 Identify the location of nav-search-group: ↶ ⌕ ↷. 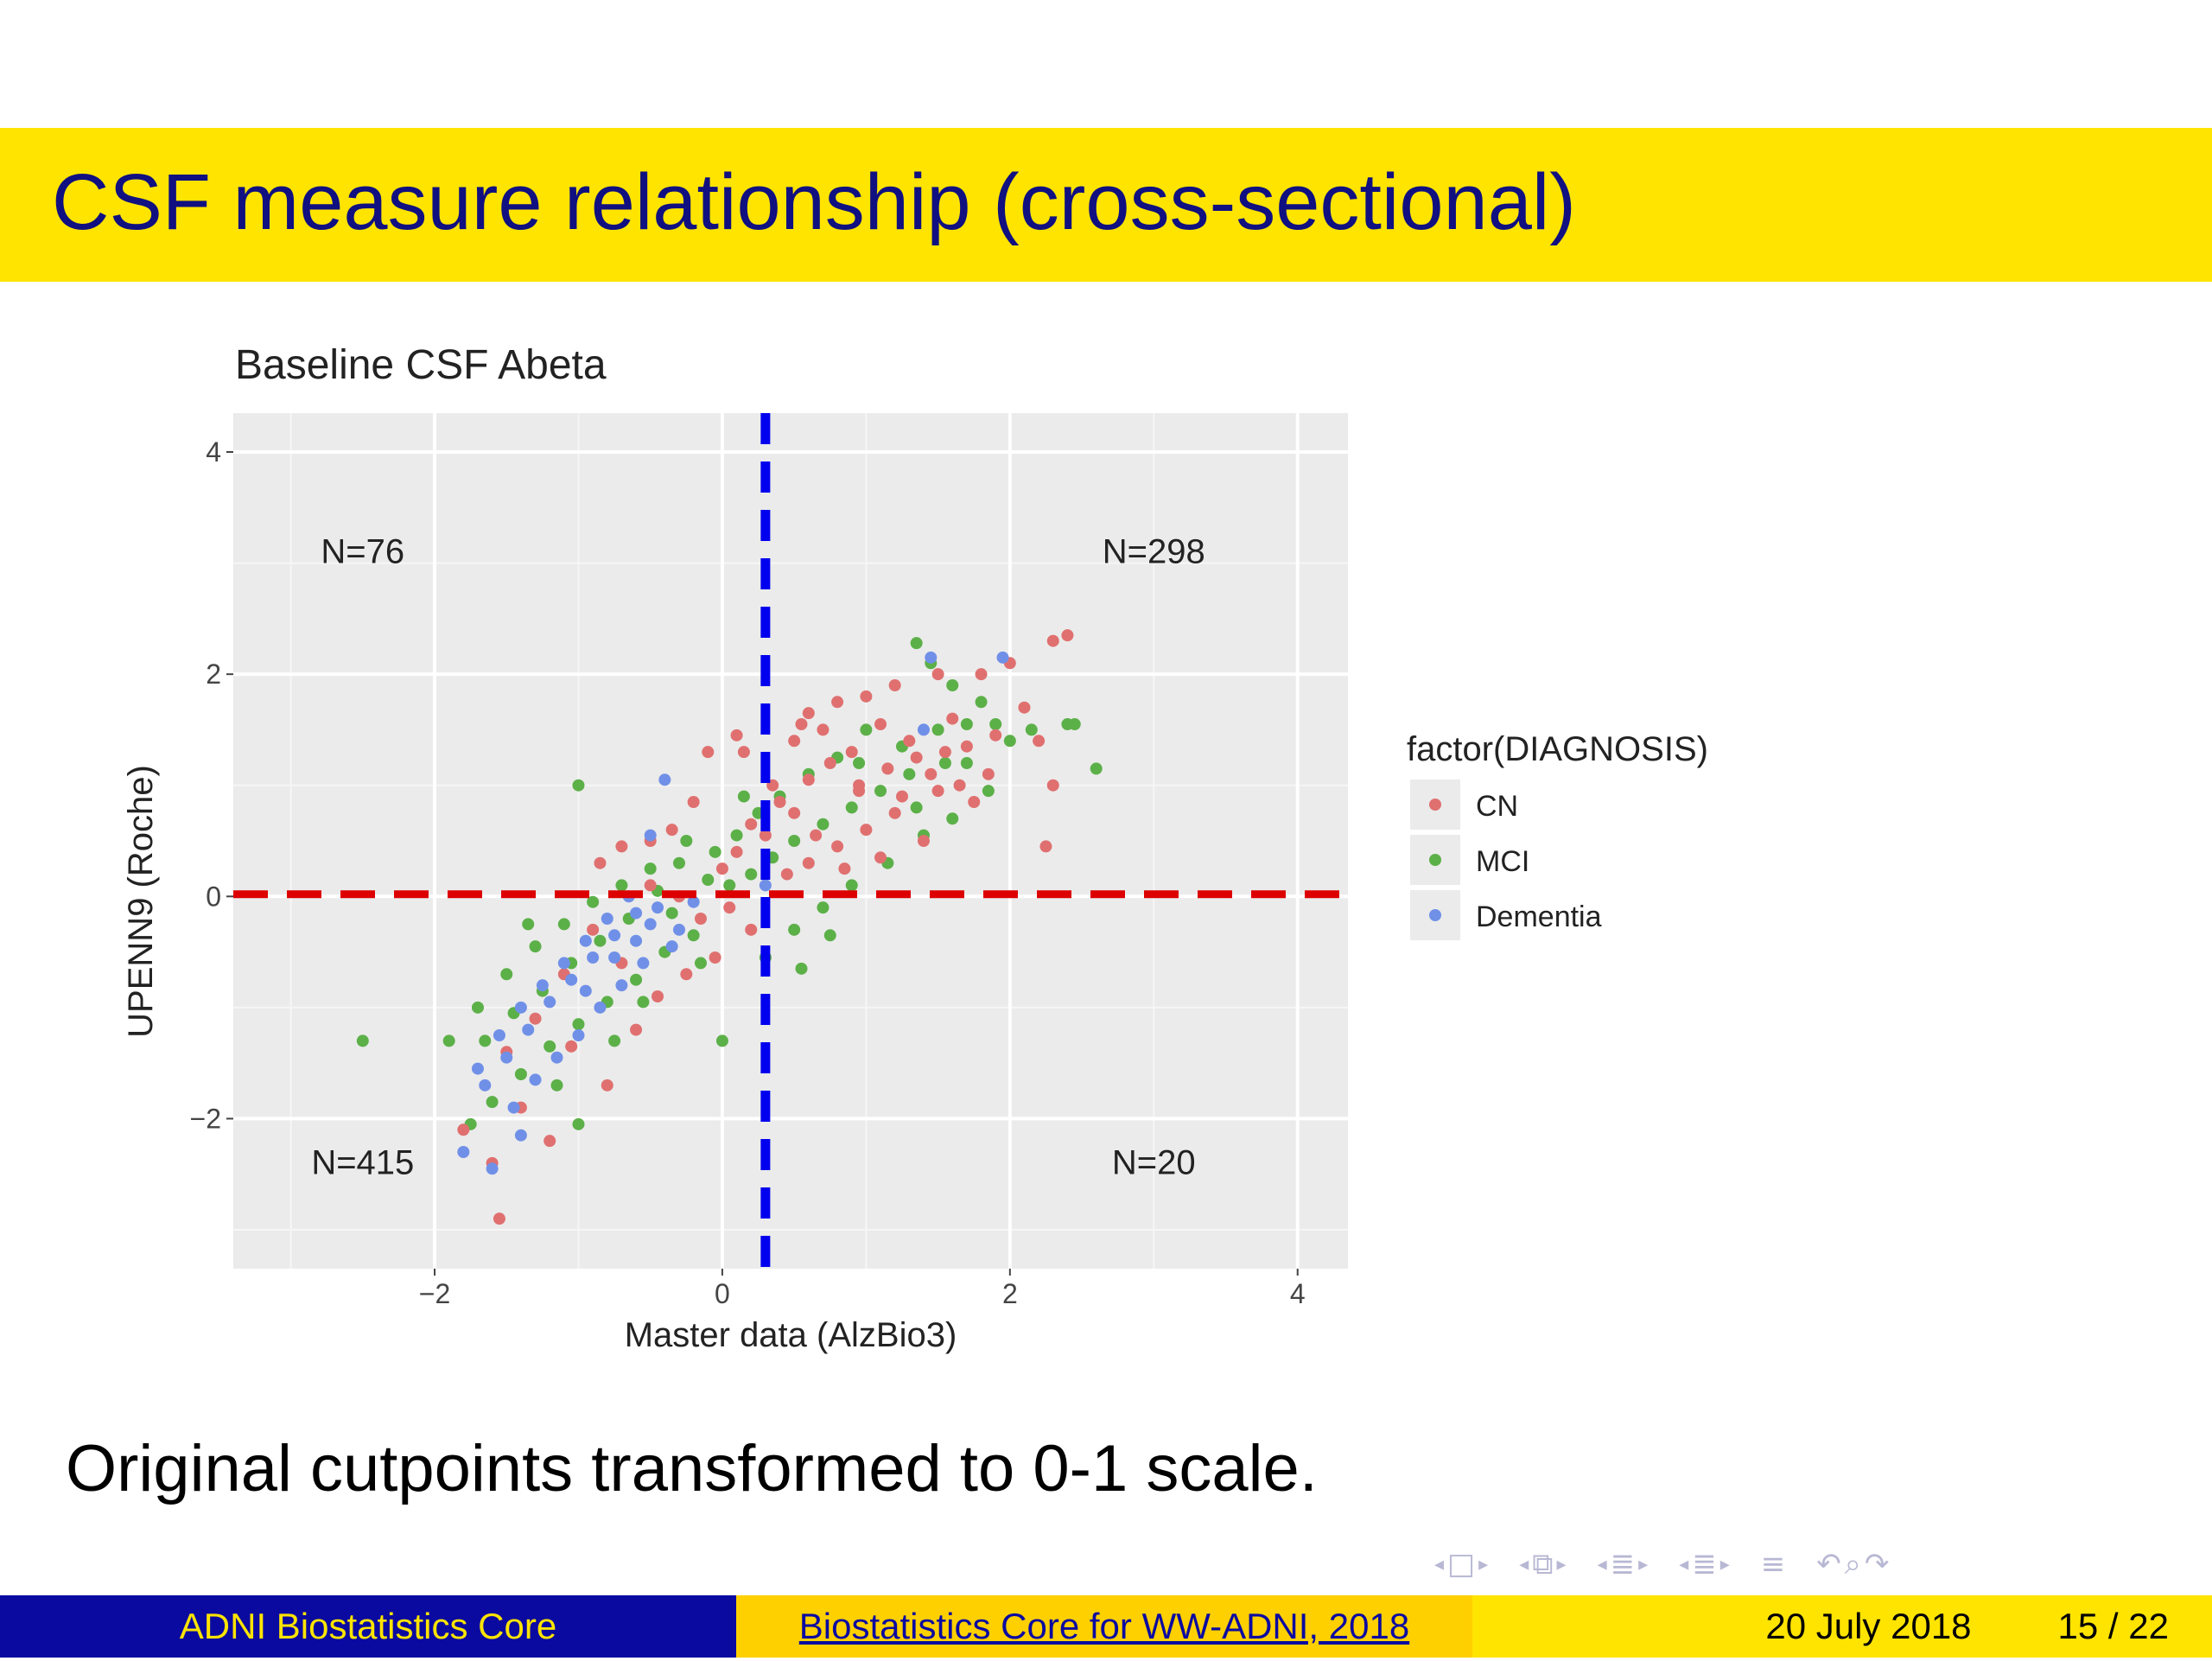
(1852, 1564).